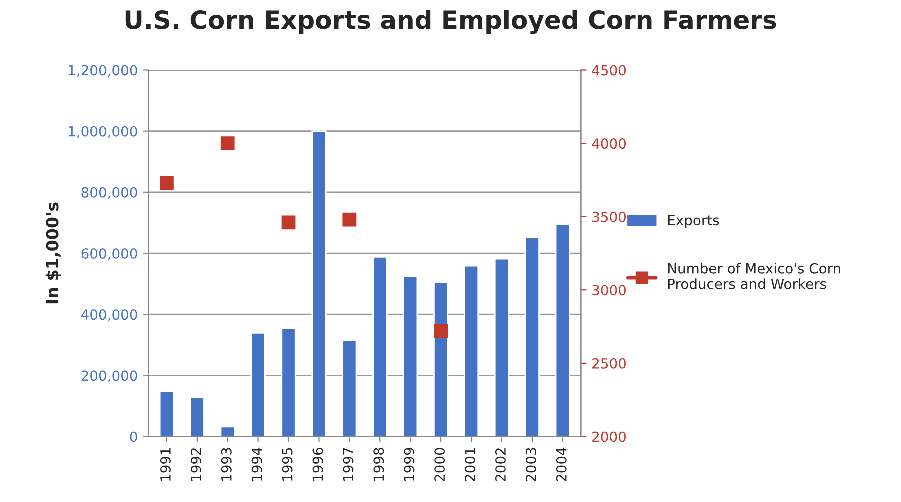 The width and height of the screenshot is (901, 502). I want to click on legend-label: Number of Mexico's Corn Producers and Workers, so click(754, 276).